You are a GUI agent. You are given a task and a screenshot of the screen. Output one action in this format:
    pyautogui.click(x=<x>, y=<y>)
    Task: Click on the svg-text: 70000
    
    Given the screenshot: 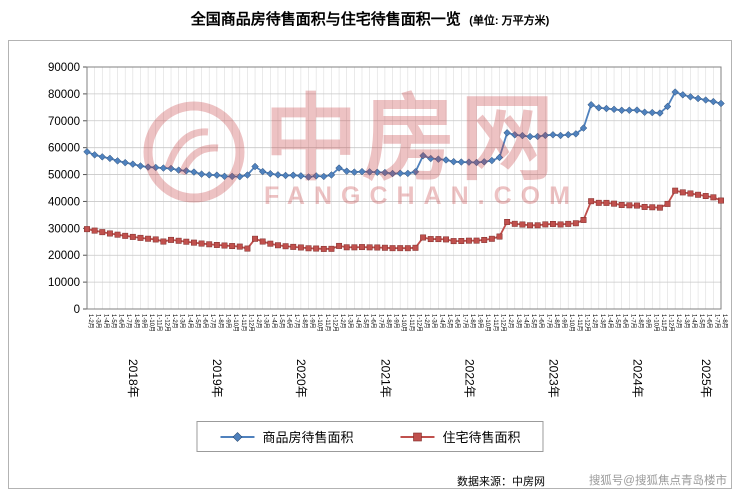 What is the action you would take?
    pyautogui.click(x=64, y=122)
    